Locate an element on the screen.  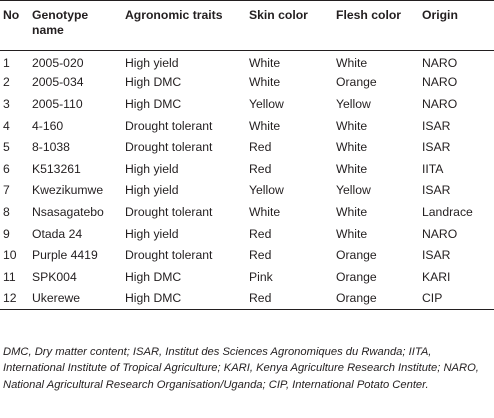
table-row: 9 Otada 24 High yield Red White NARO is located at coordinates (247, 234).